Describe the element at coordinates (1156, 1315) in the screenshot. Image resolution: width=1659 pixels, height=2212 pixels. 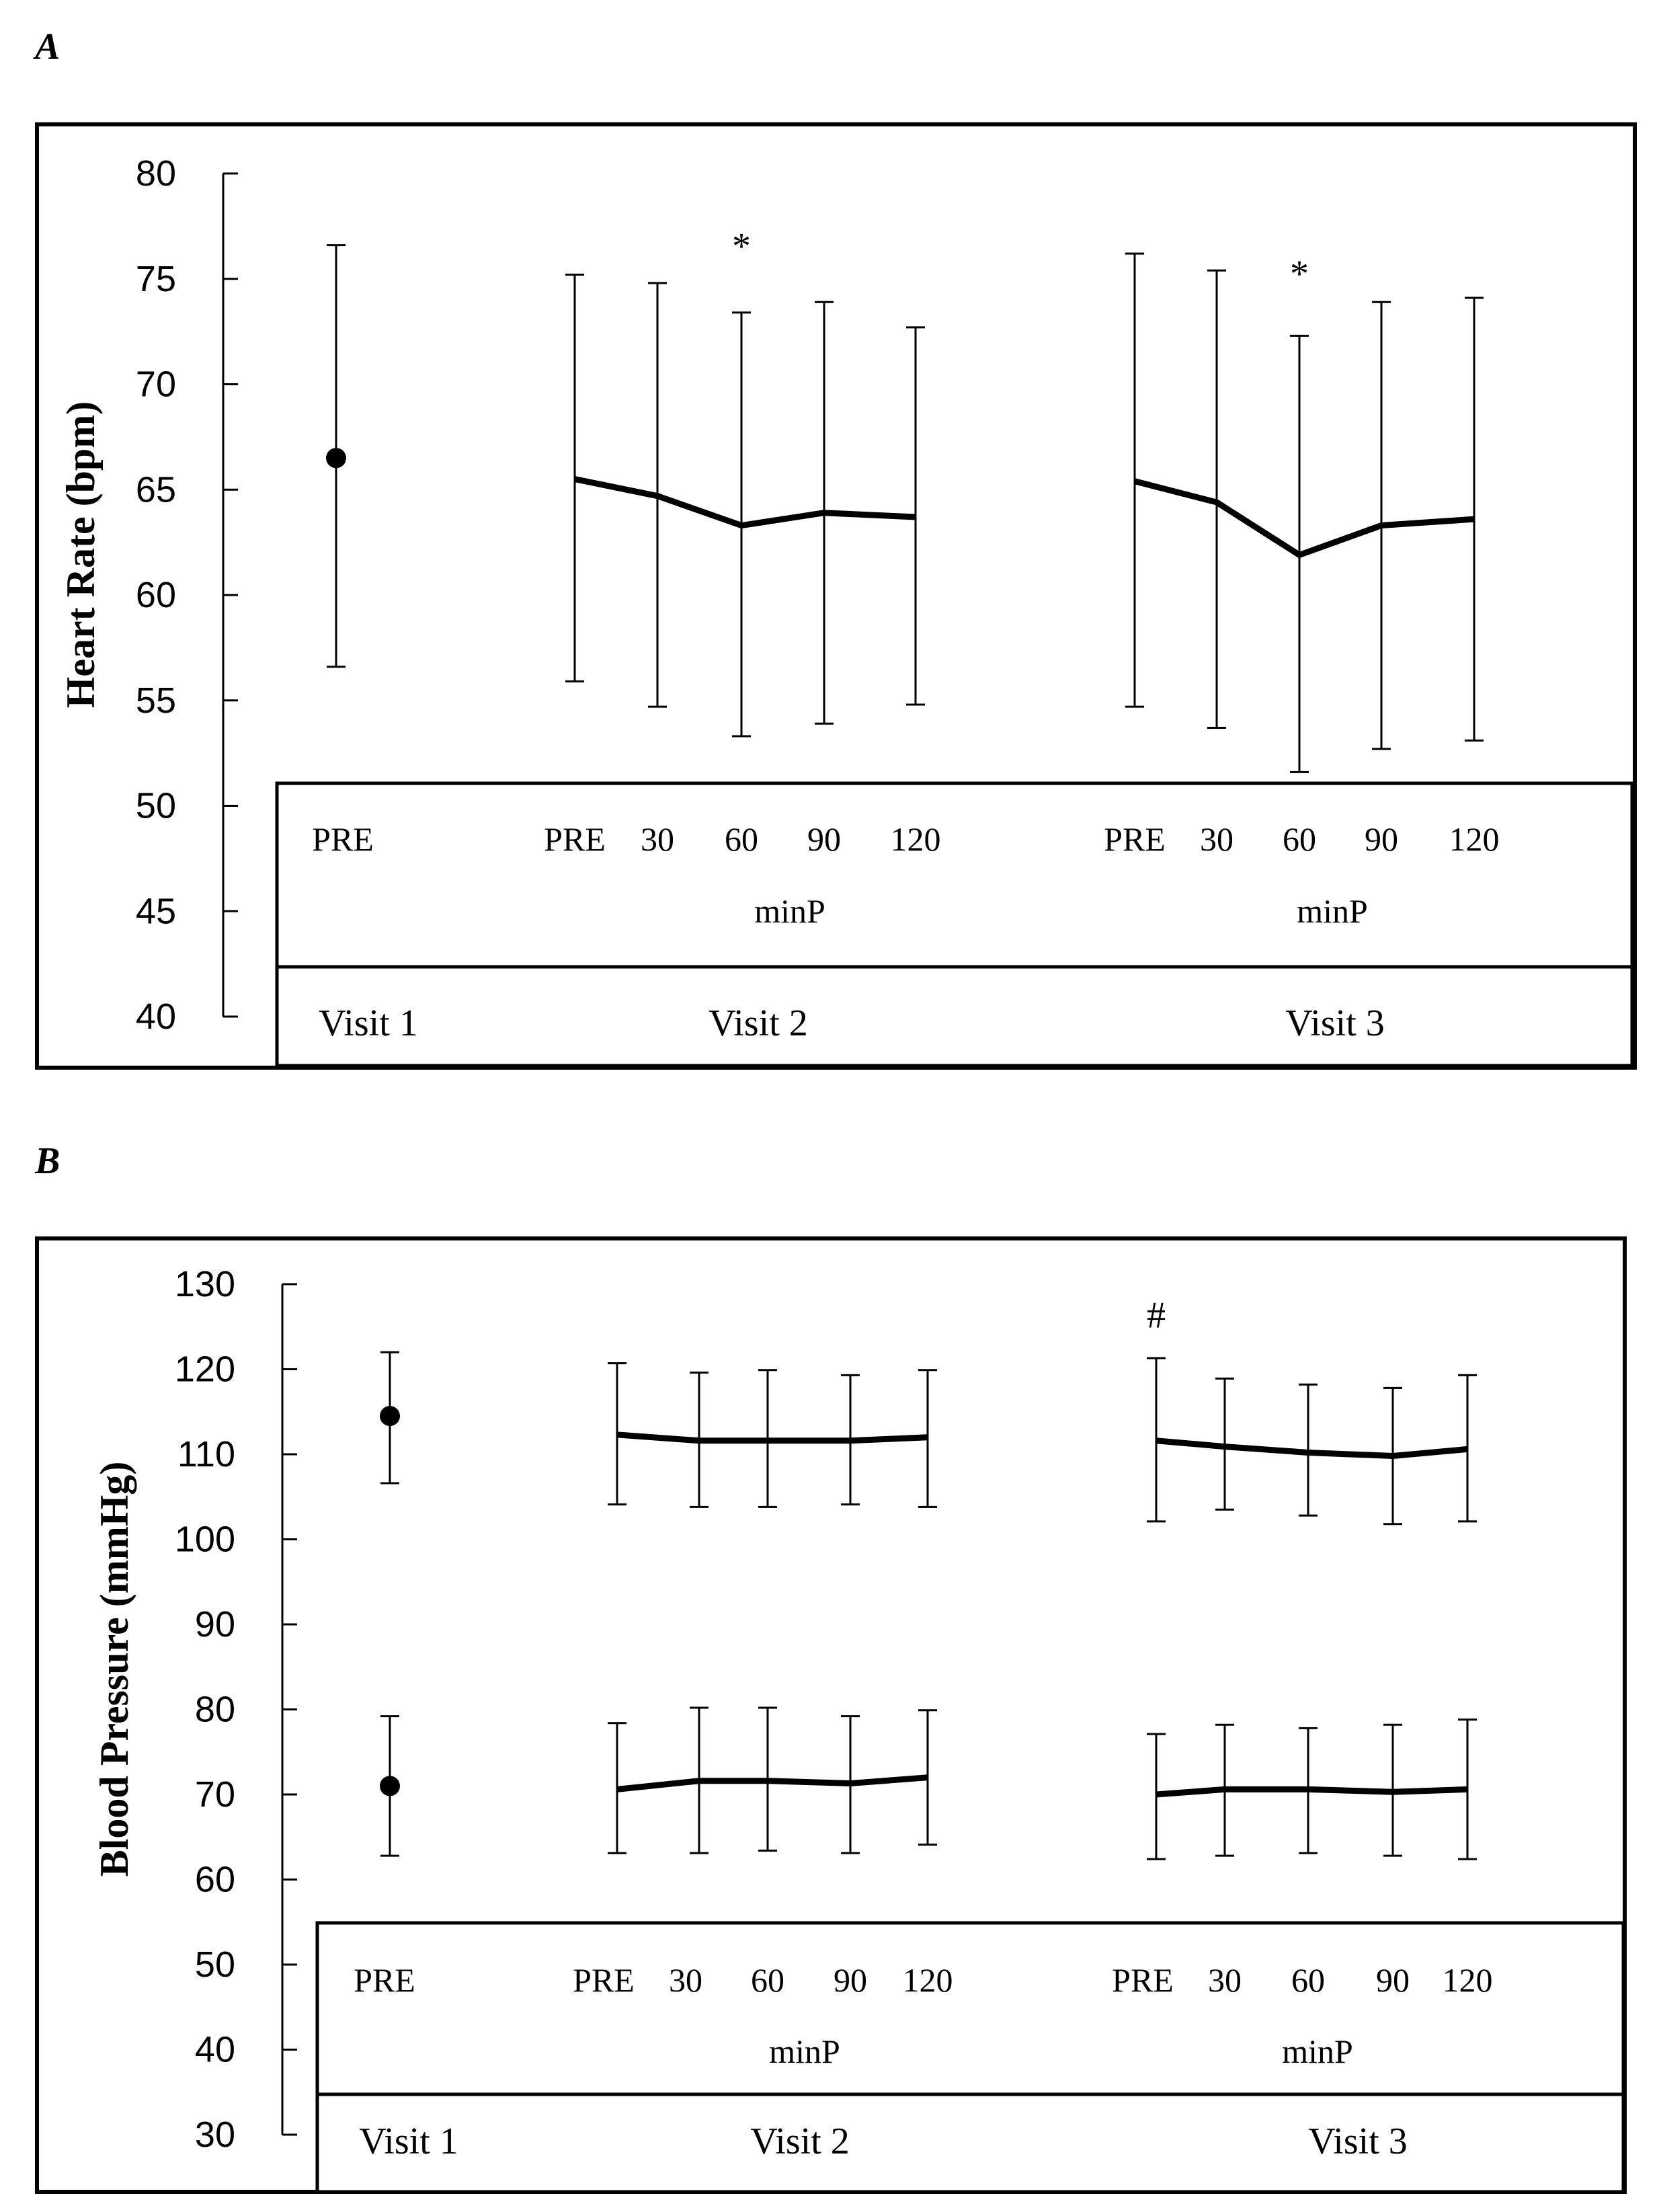
I see `significance-marker: #` at that location.